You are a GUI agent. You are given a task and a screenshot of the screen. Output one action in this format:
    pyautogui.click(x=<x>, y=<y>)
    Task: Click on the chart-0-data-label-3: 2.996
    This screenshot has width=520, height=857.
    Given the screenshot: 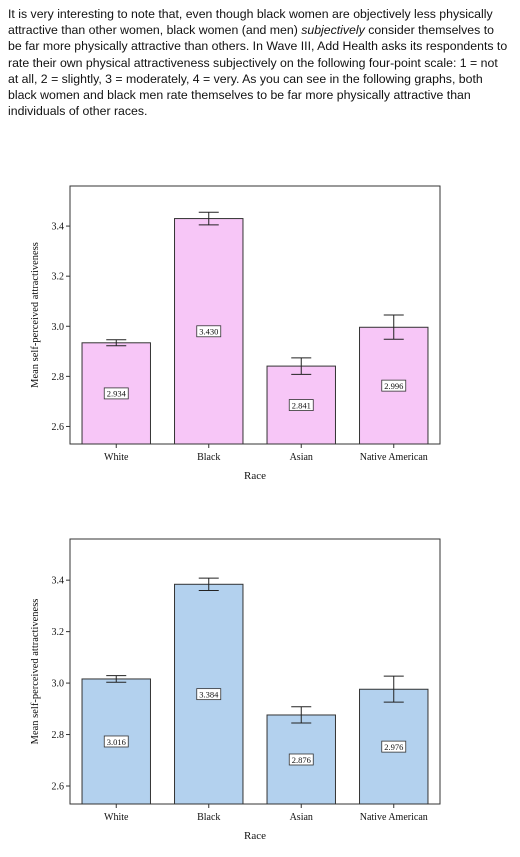 What is the action you would take?
    pyautogui.click(x=393, y=386)
    